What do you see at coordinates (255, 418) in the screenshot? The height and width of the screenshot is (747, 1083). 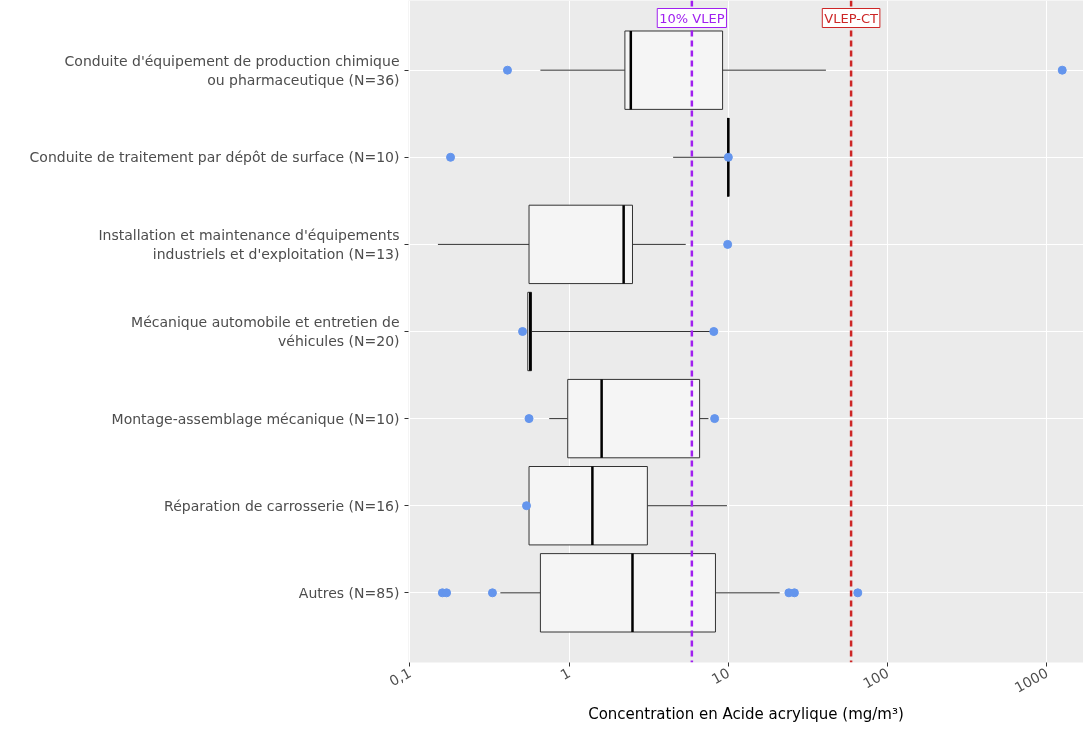 I see `y-tick-label: Montage-assemblage mécanique (N=10)` at bounding box center [255, 418].